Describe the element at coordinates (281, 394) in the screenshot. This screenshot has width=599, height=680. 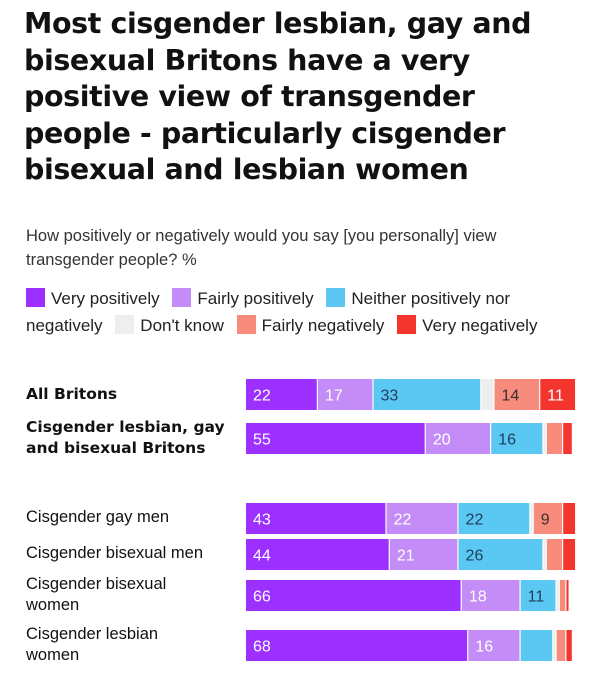
I see `bar-segment-row0-series0` at that location.